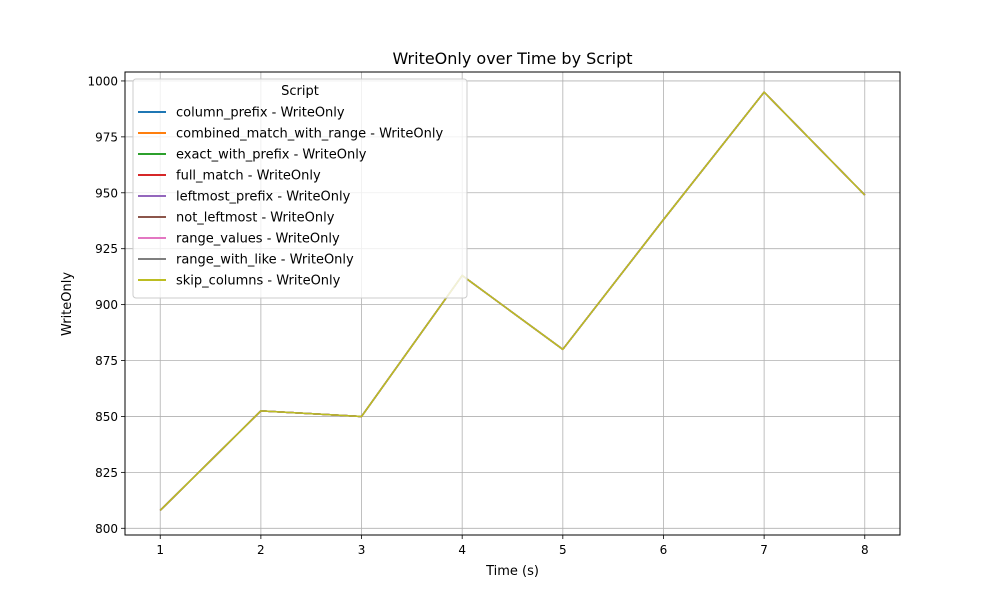  I want to click on legend-entry: not_leftmost - WriteOnly, so click(255, 218).